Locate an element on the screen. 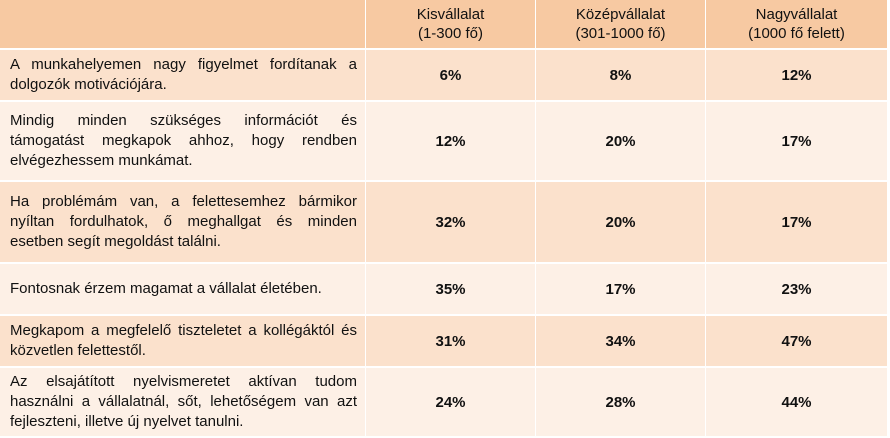 The height and width of the screenshot is (438, 890). cell-large-value: 47% is located at coordinates (797, 342).